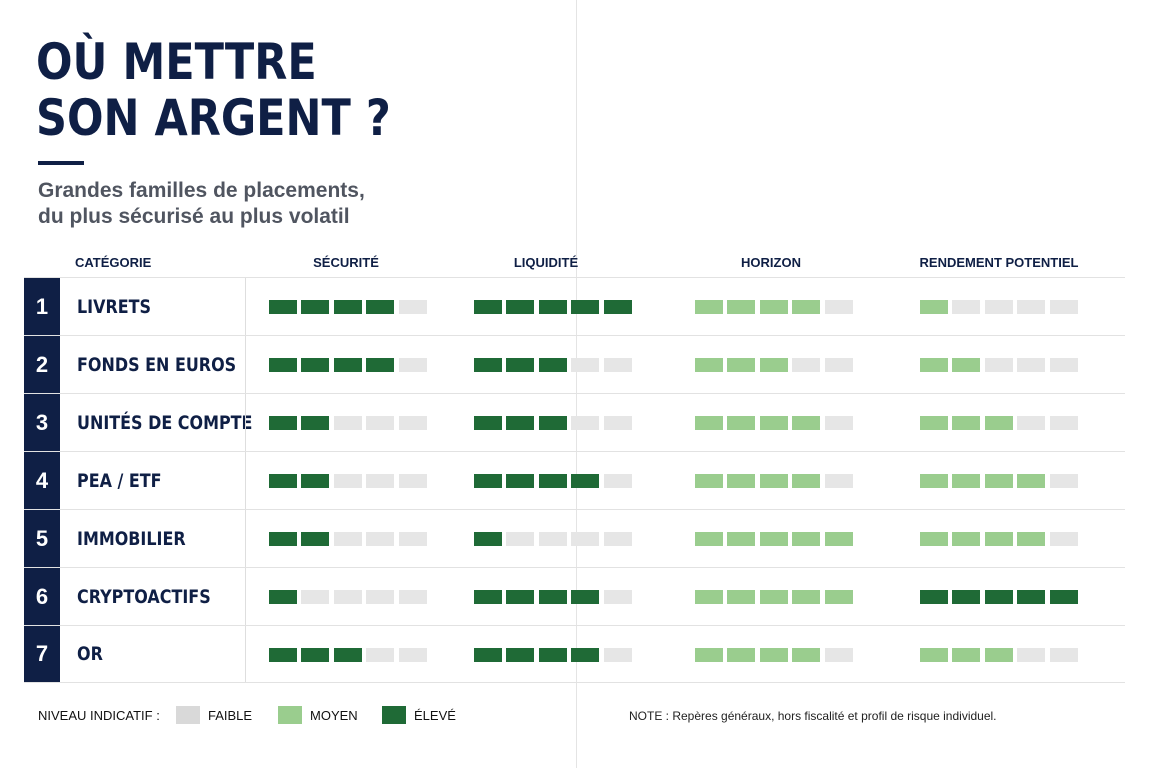 The width and height of the screenshot is (1152, 768). I want to click on header-horizon: HORIZON, so click(771, 262).